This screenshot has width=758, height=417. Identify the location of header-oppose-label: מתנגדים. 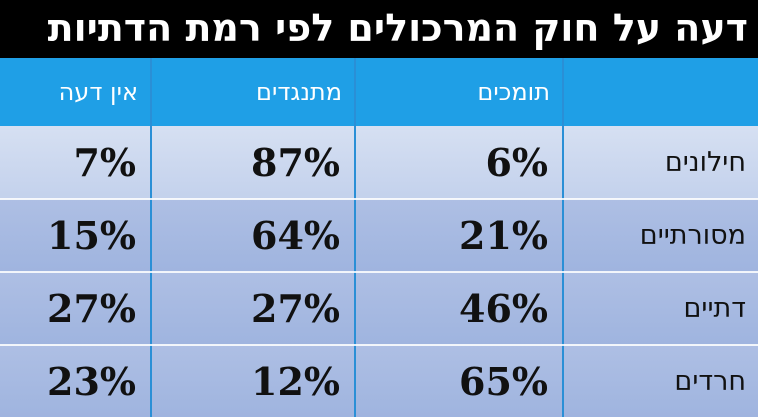
(299, 92).